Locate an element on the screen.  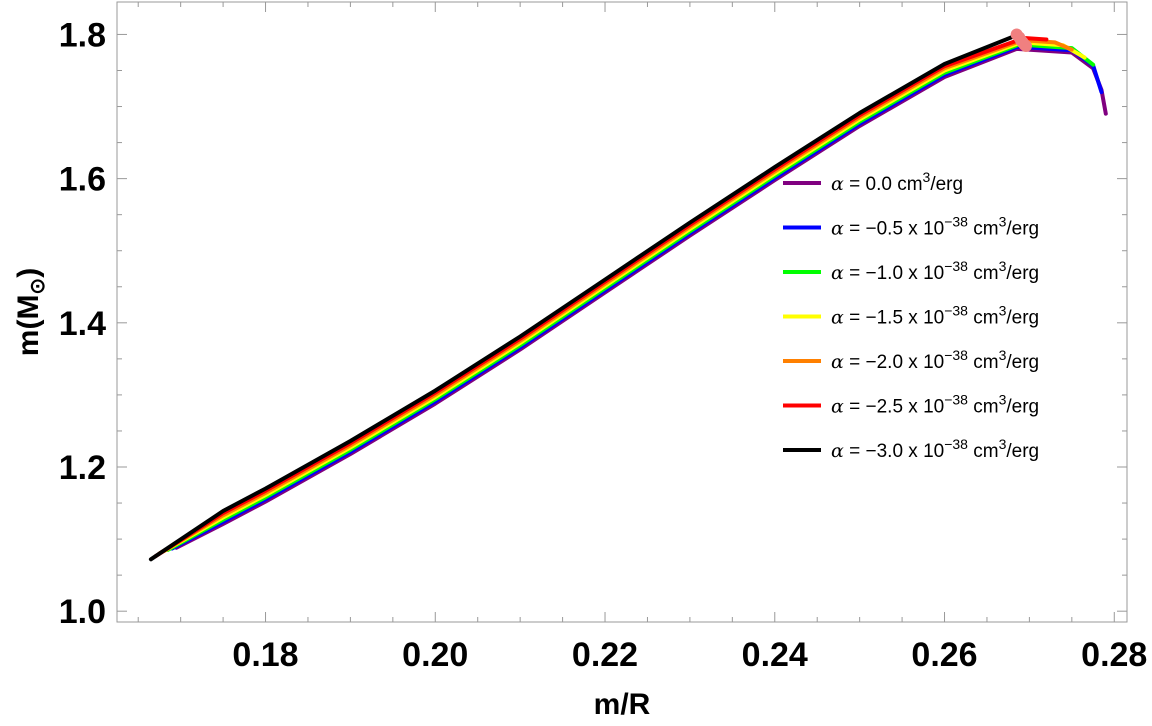
x-axis-title: m/R is located at coordinates (622, 704).